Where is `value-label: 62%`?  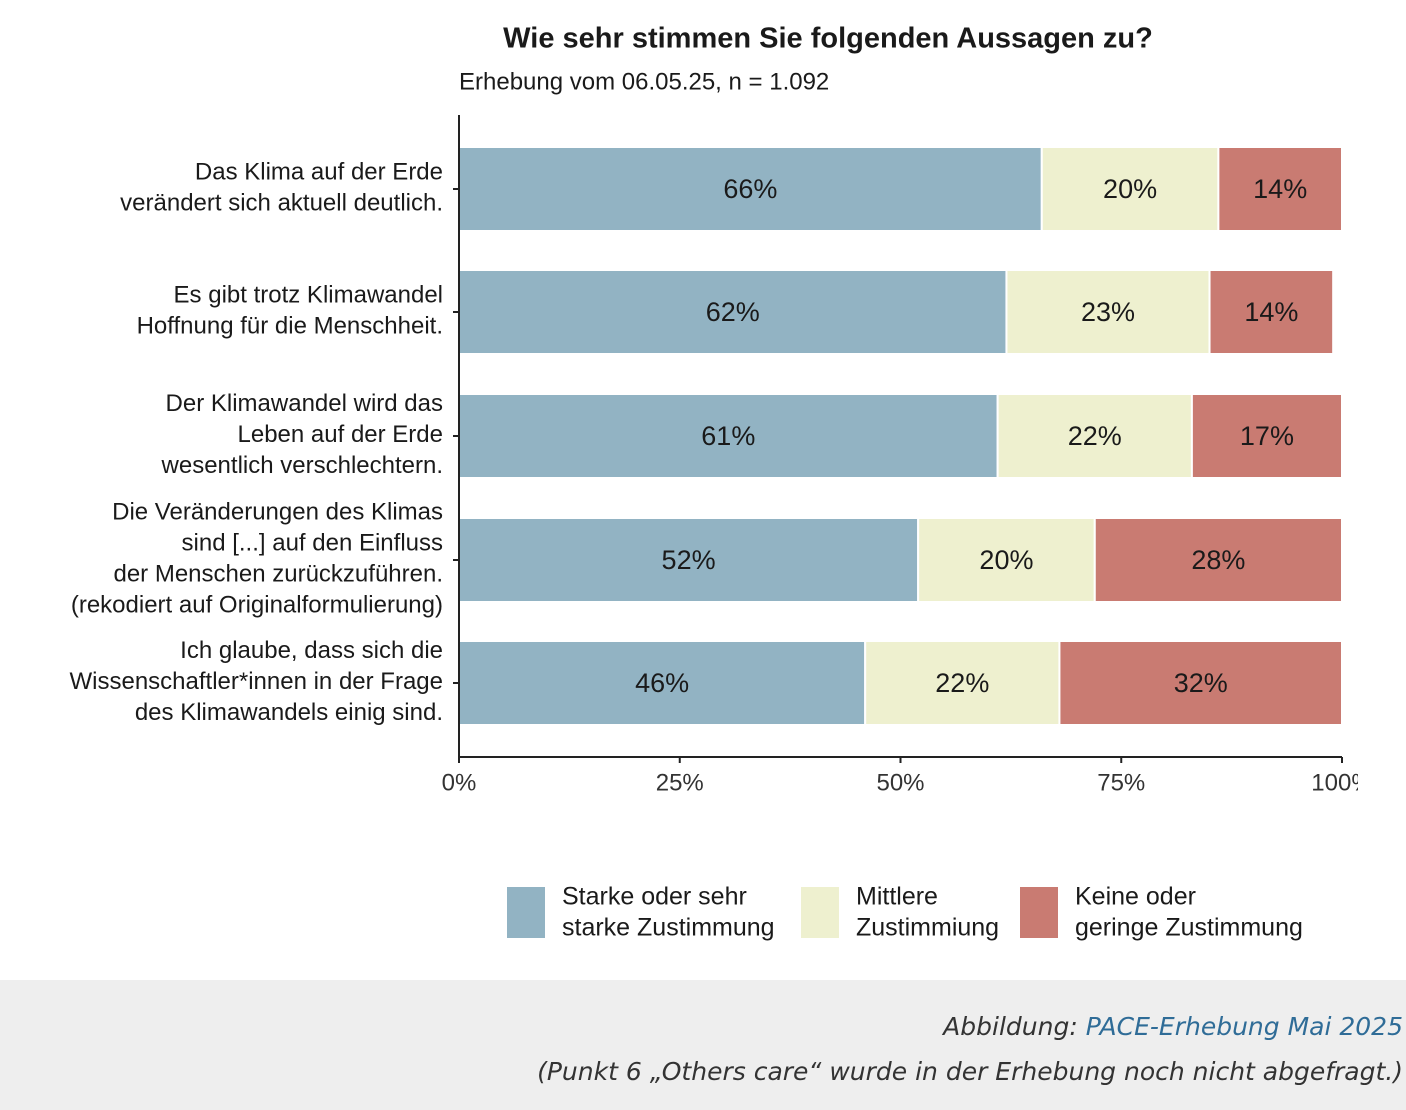
value-label: 62% is located at coordinates (733, 312).